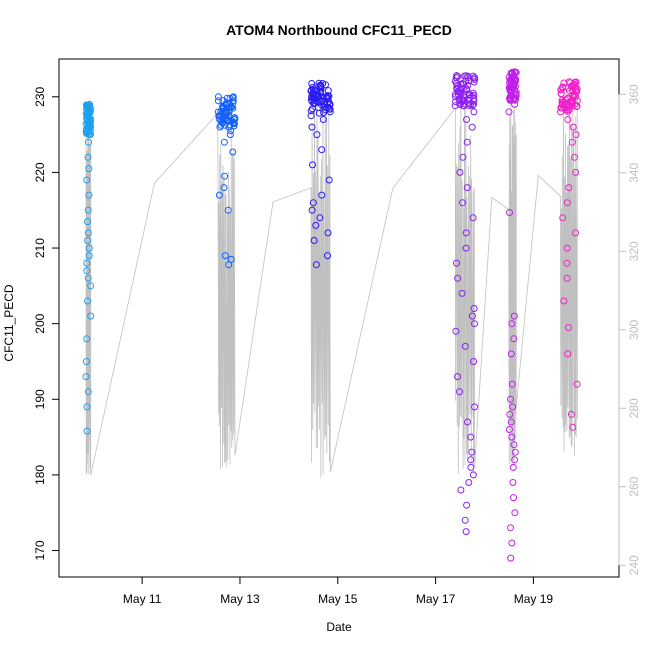 The image size is (650, 650). Describe the element at coordinates (634, 486) in the screenshot. I see `y2-tick-label: 260` at that location.